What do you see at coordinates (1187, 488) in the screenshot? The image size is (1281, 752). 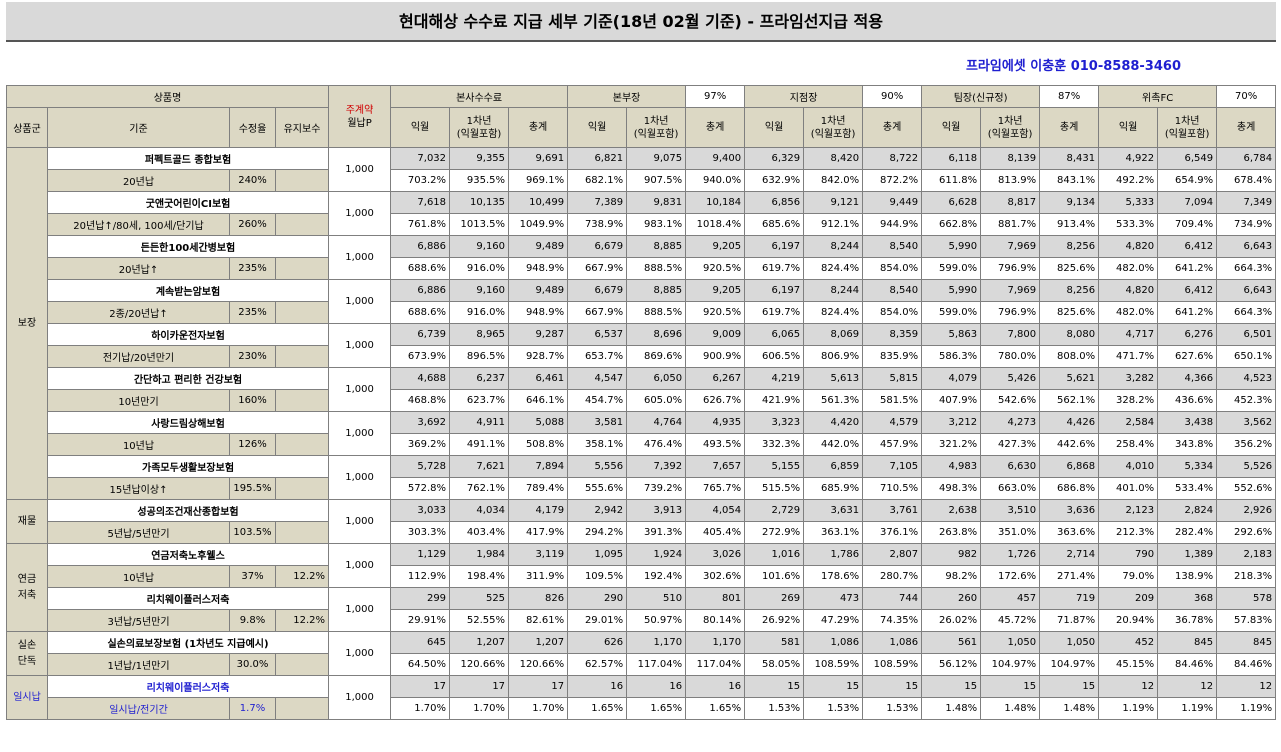 I see `commission-pct: 533.4%` at bounding box center [1187, 488].